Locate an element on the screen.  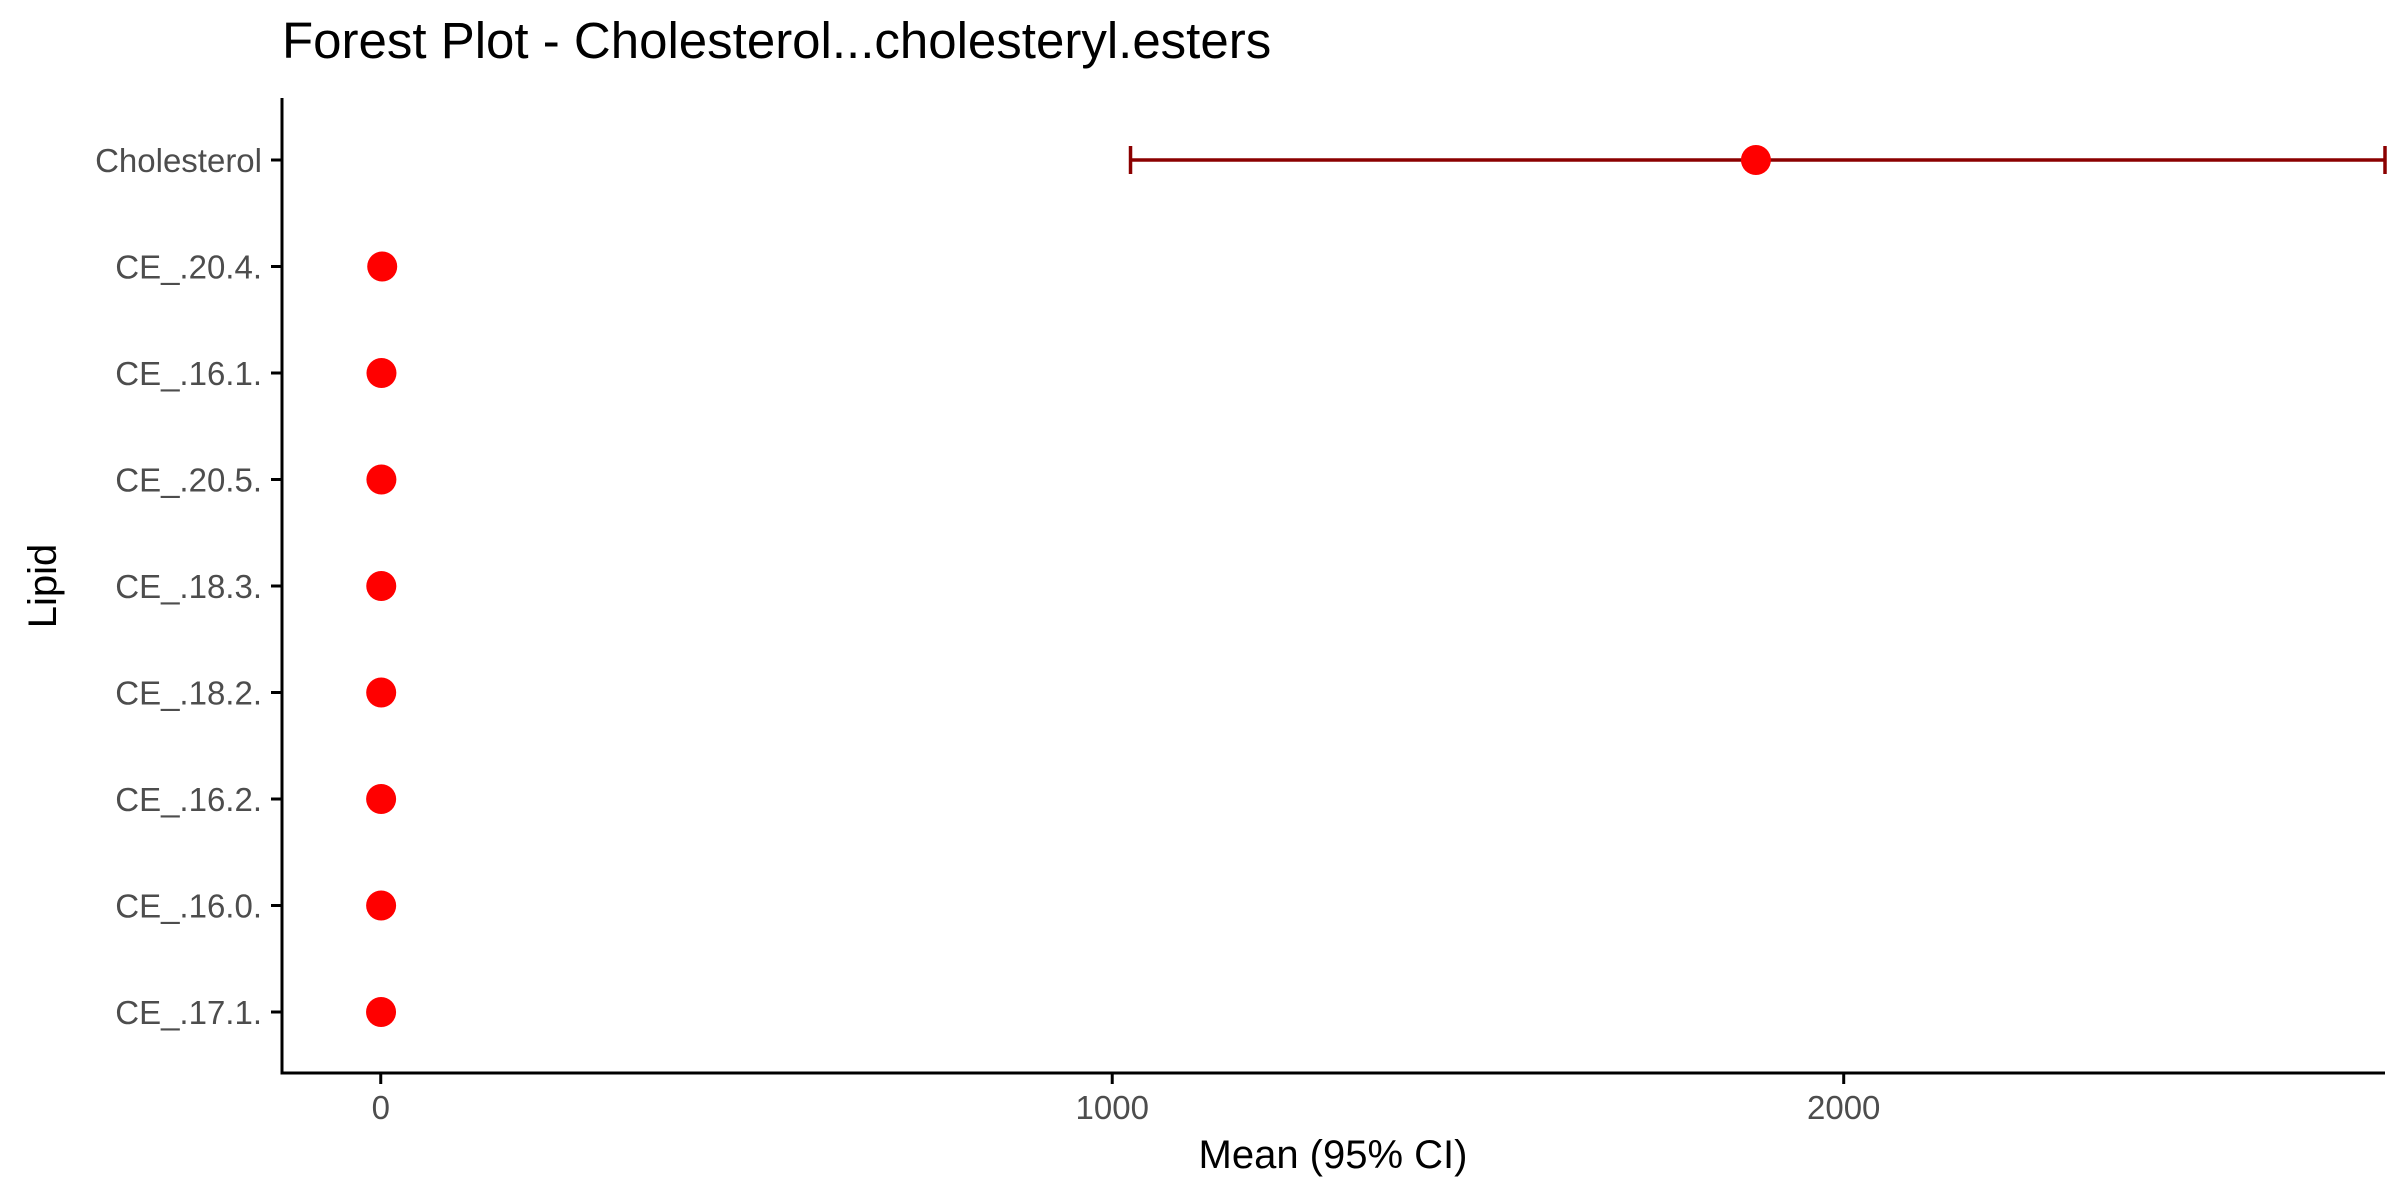
y-tick-label: CE_.20.4. is located at coordinates (188, 267).